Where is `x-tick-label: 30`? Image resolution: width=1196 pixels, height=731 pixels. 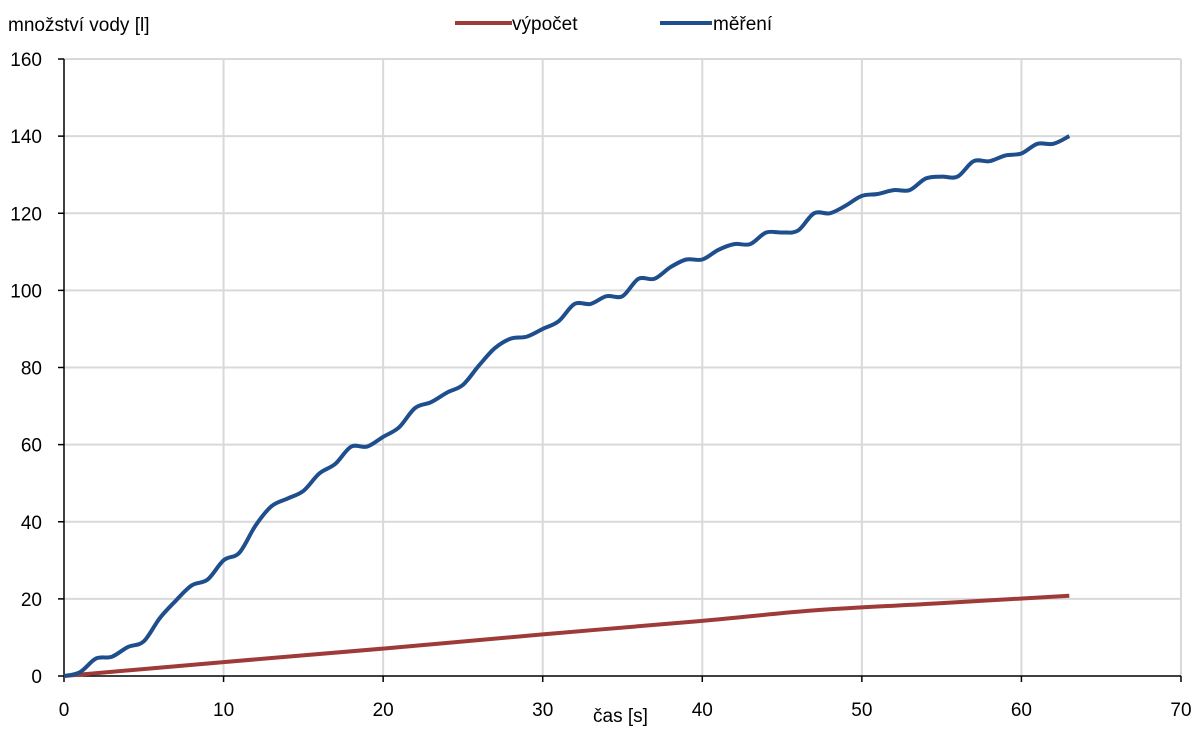 x-tick-label: 30 is located at coordinates (542, 710).